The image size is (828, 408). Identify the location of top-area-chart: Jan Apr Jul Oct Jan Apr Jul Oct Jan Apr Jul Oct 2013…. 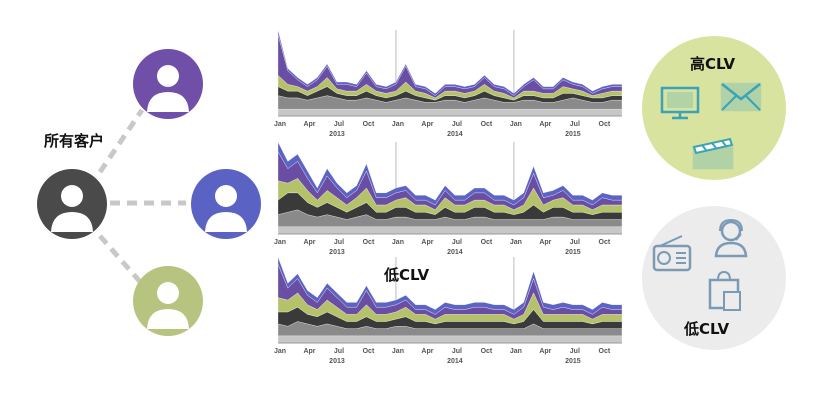
(448, 83).